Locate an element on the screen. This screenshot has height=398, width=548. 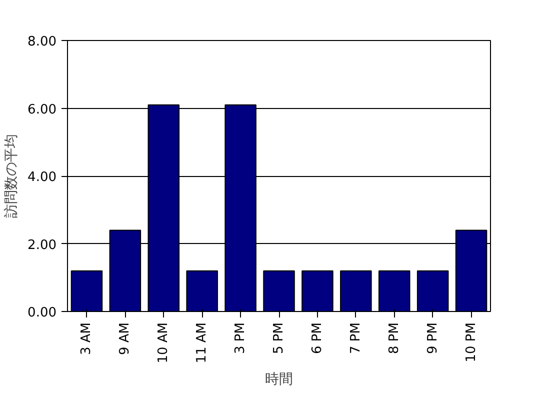
y-tick-label: 6.00 is located at coordinates (42, 110).